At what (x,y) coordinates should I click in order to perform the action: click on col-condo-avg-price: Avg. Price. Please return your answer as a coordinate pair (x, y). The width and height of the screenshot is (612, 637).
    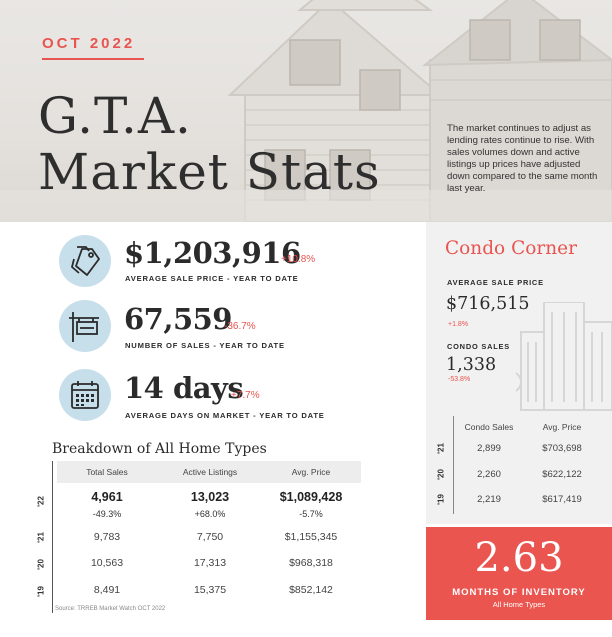
    Looking at the image, I should click on (562, 427).